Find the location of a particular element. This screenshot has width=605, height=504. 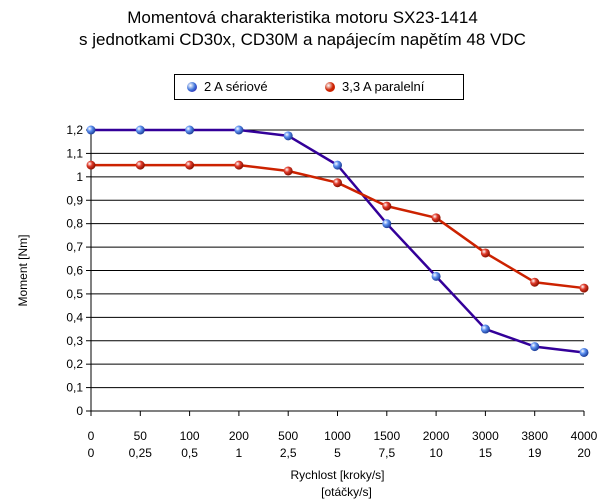

y-tick-label: 0,9 is located at coordinates (74, 200).